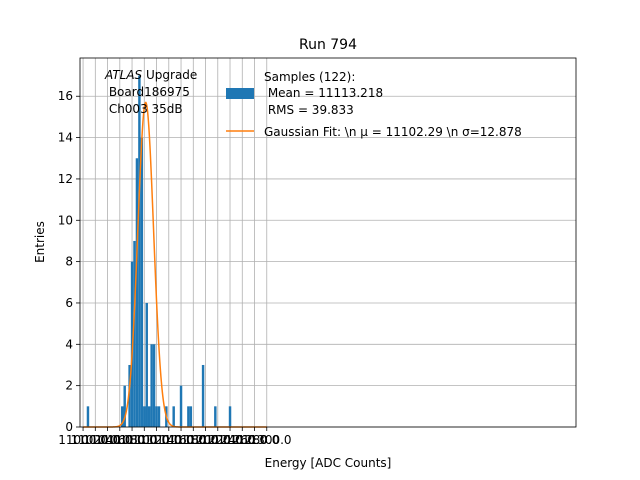  What do you see at coordinates (206, 440) in the screenshot?
I see `x-tick-label: 11200.0` at bounding box center [206, 440].